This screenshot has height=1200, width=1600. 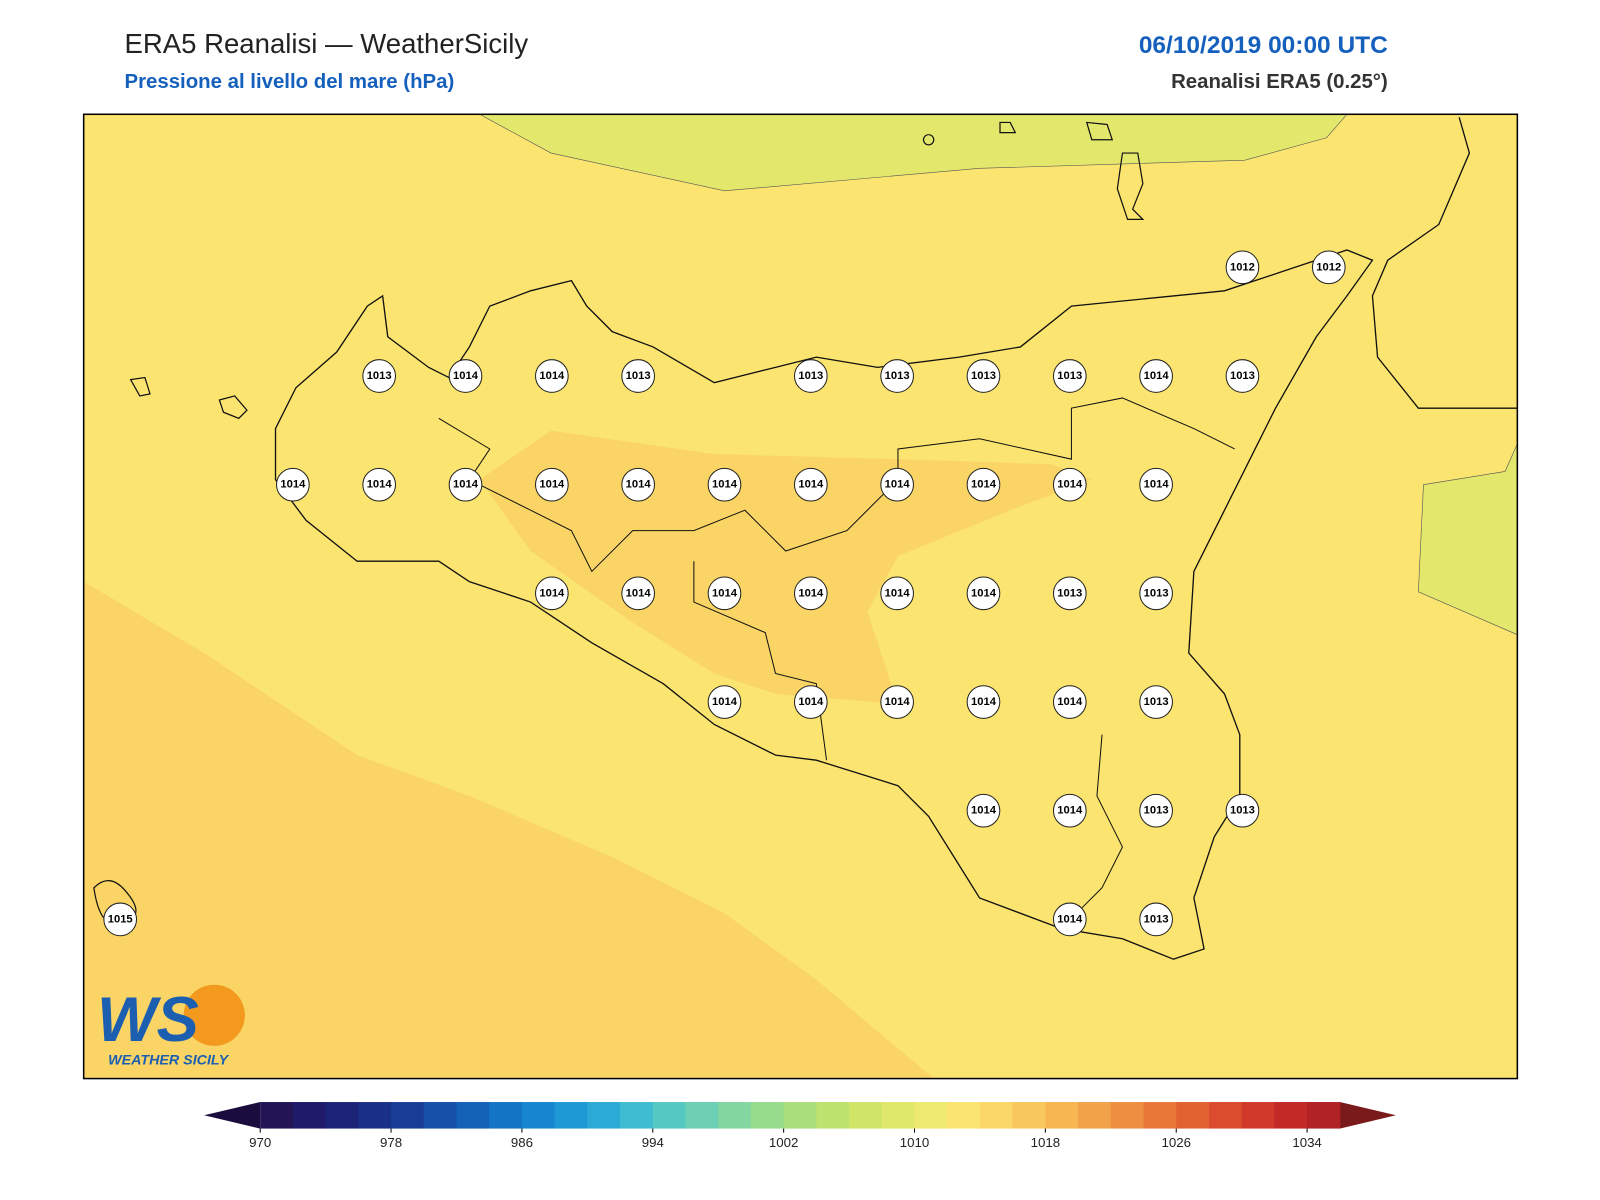 I want to click on coastline, so click(x=1444, y=263).